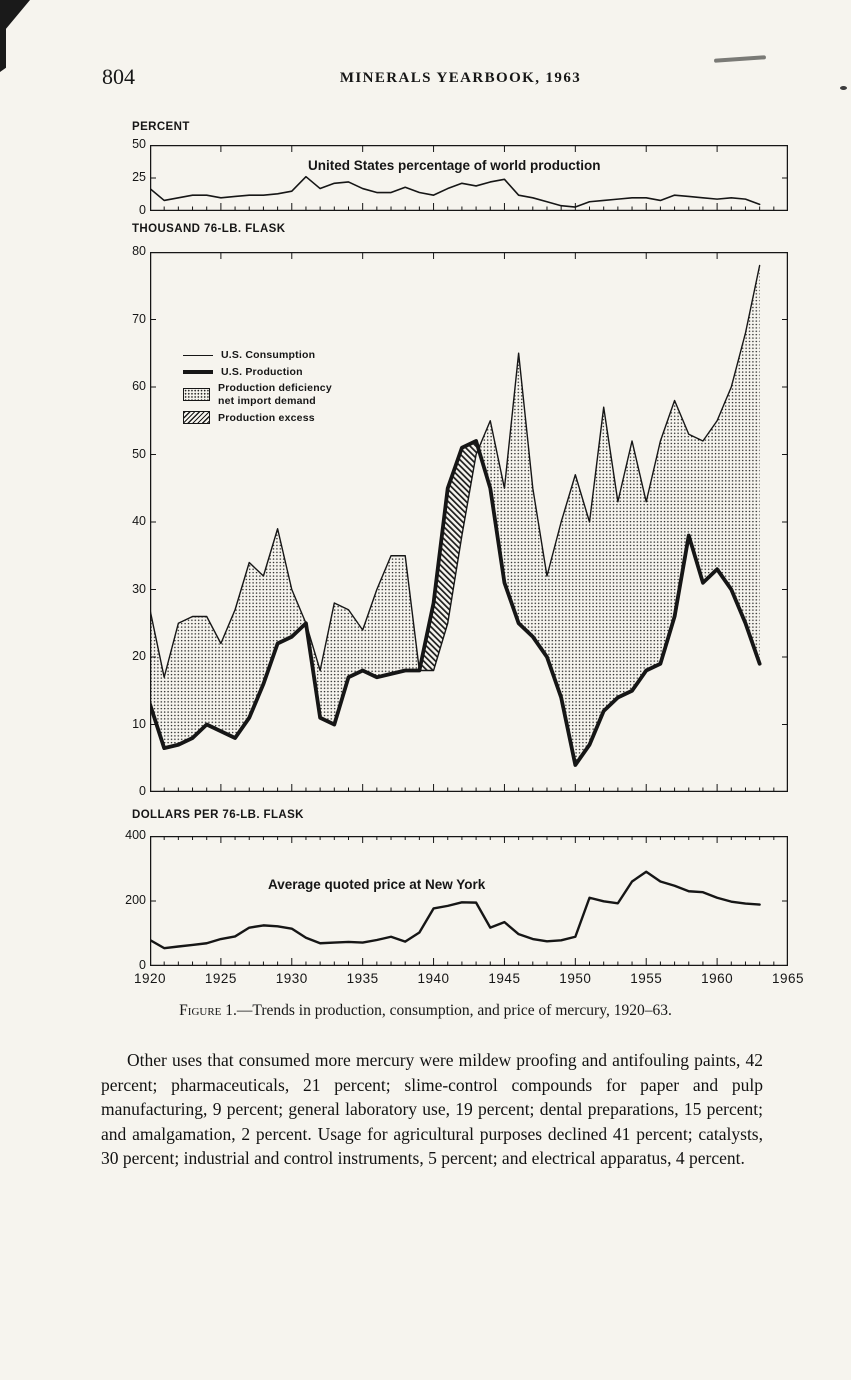 The height and width of the screenshot is (1380, 851). Describe the element at coordinates (150, 978) in the screenshot. I see `x-axis-label: 1920` at that location.